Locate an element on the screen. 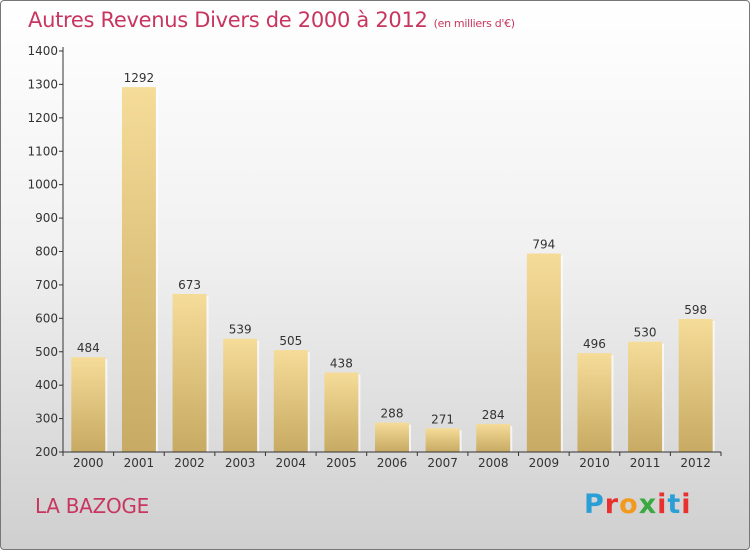 This screenshot has width=750, height=550. proxiti-logo: Proxiti is located at coordinates (638, 504).